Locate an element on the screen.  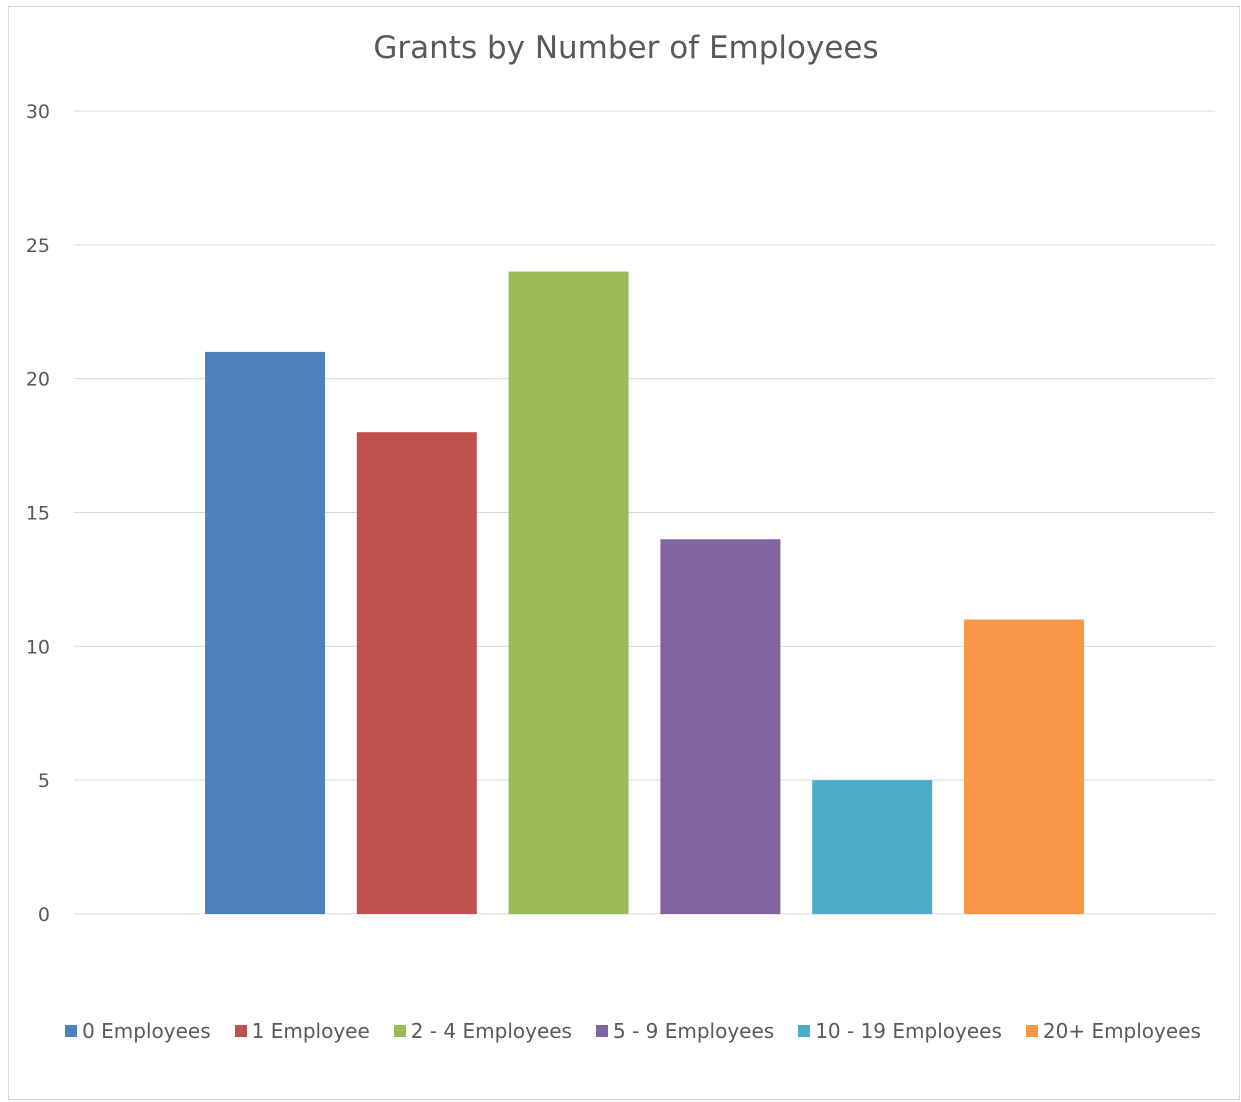
legend-item: 0 Employees is located at coordinates (138, 1031).